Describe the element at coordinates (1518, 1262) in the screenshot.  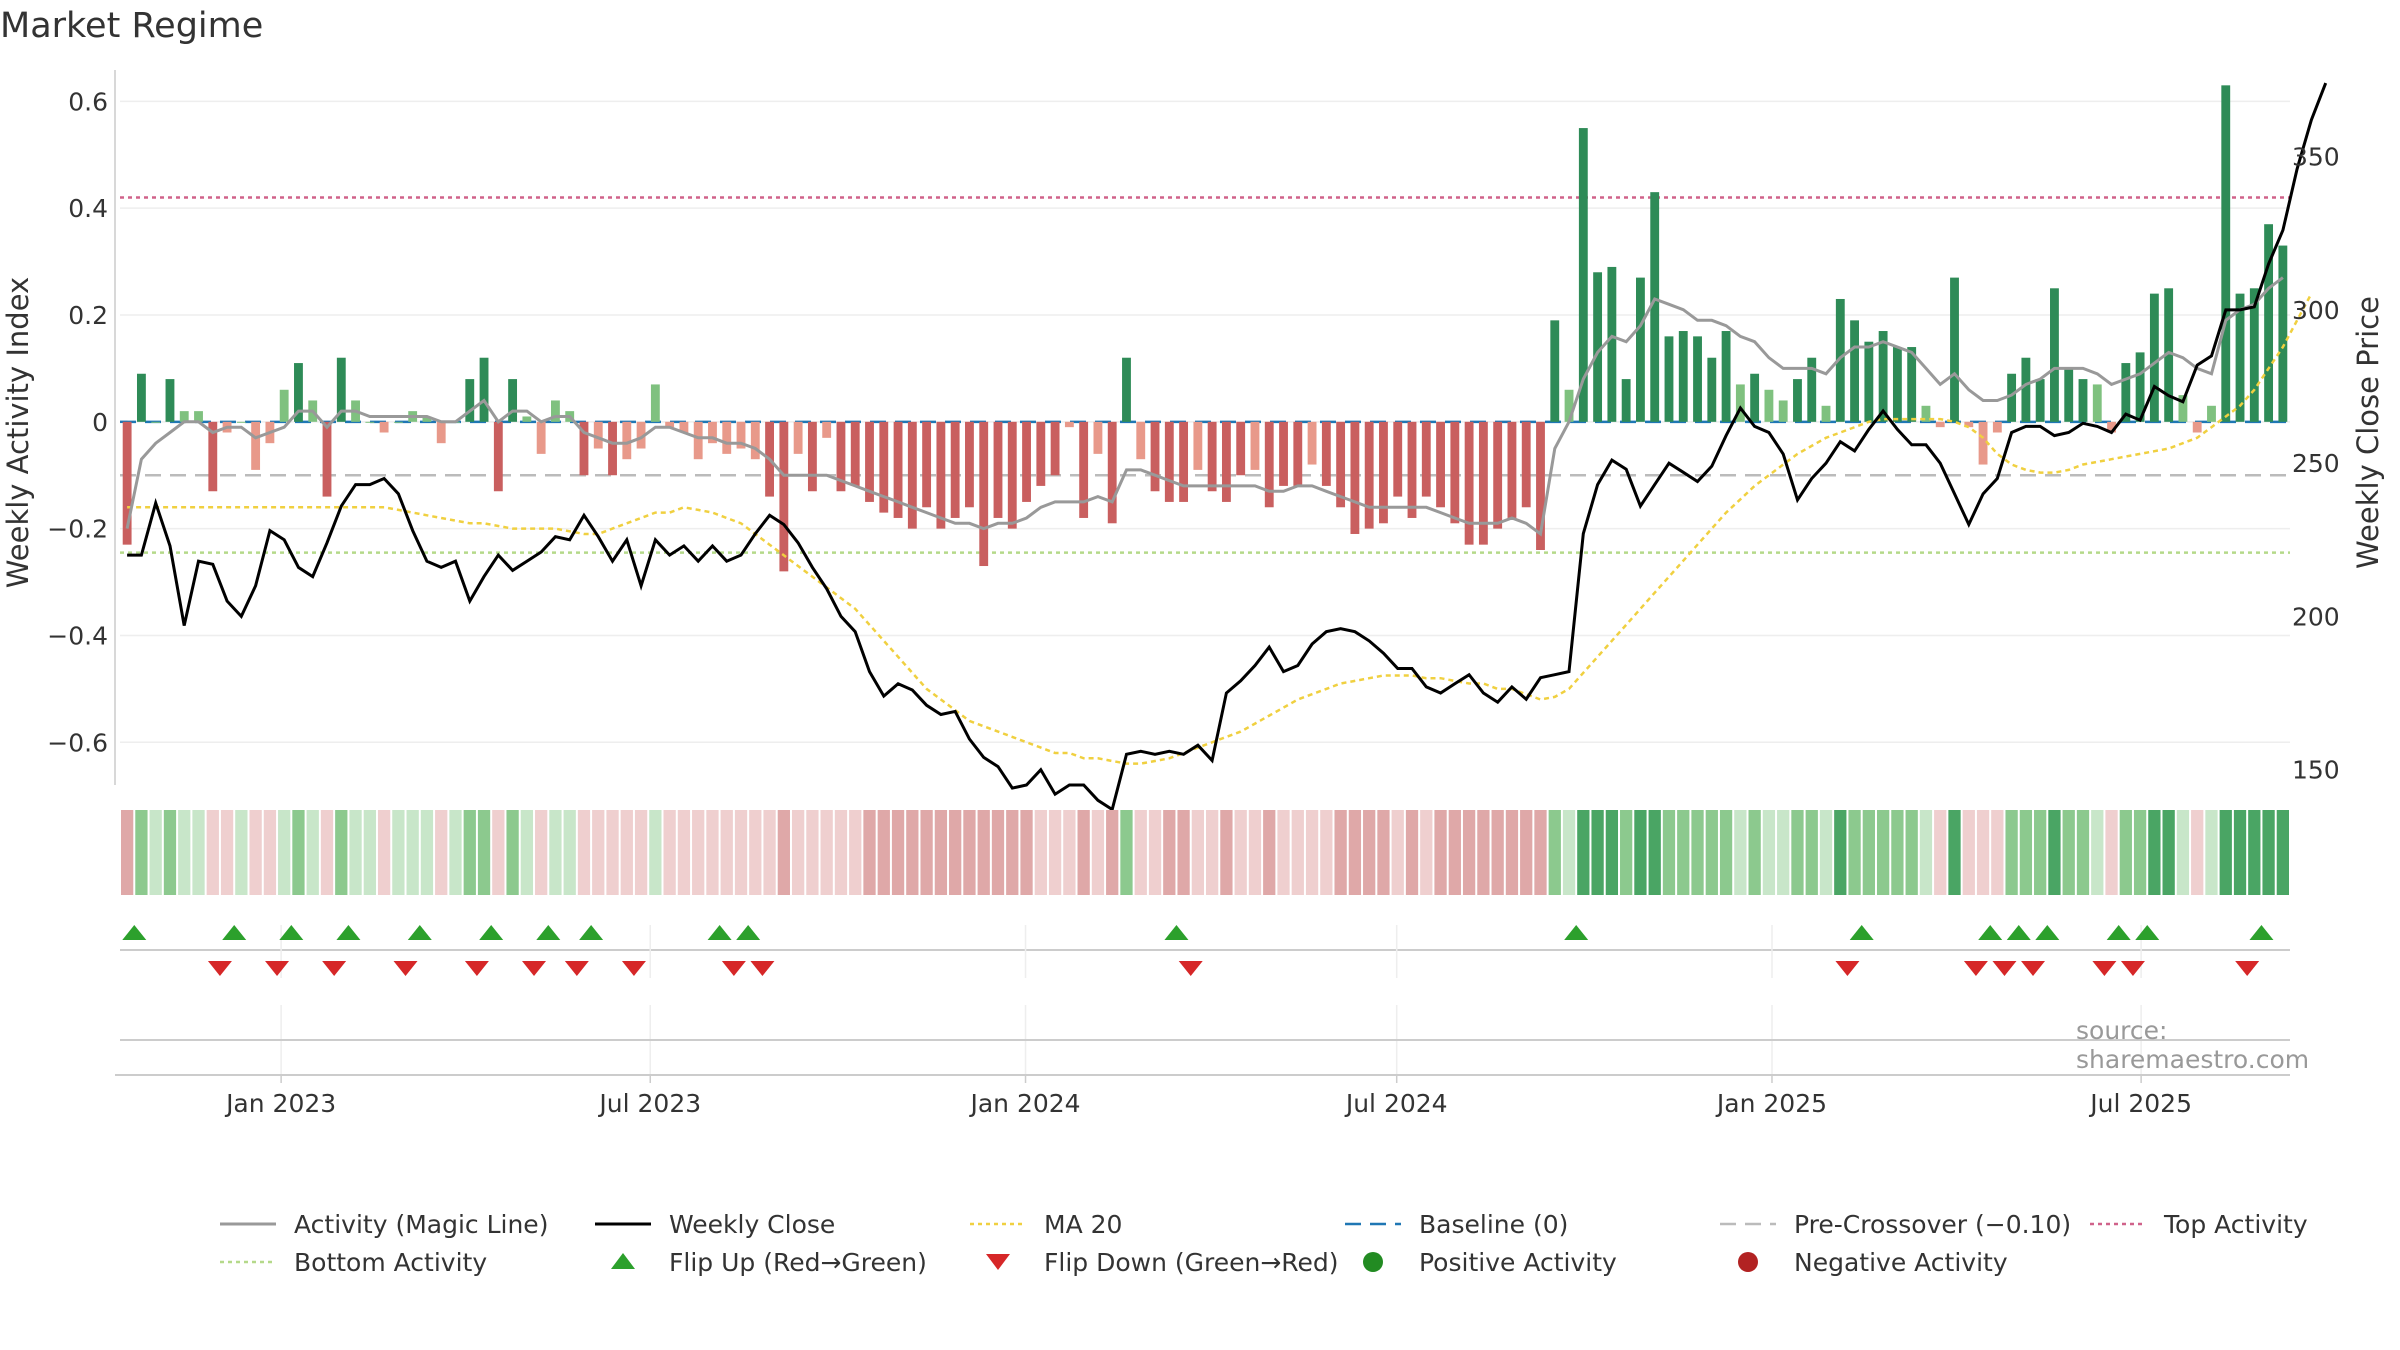
I see `legend-label: Positive Activity` at that location.